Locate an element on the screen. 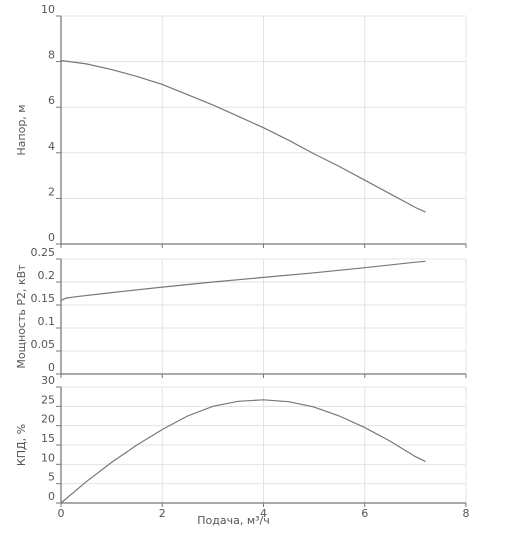 This screenshot has width=514, height=556. x-tick-label: 2 is located at coordinates (162, 513).